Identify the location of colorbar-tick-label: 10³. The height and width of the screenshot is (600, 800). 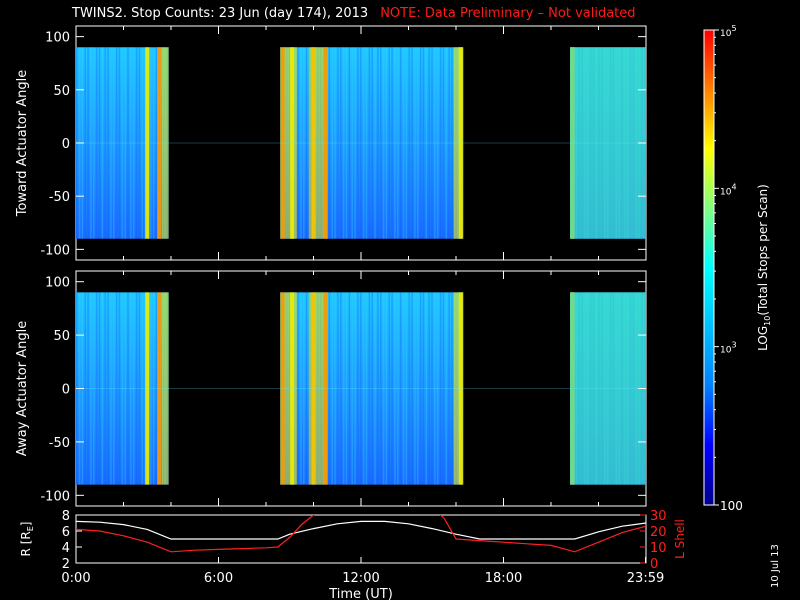
(728, 348).